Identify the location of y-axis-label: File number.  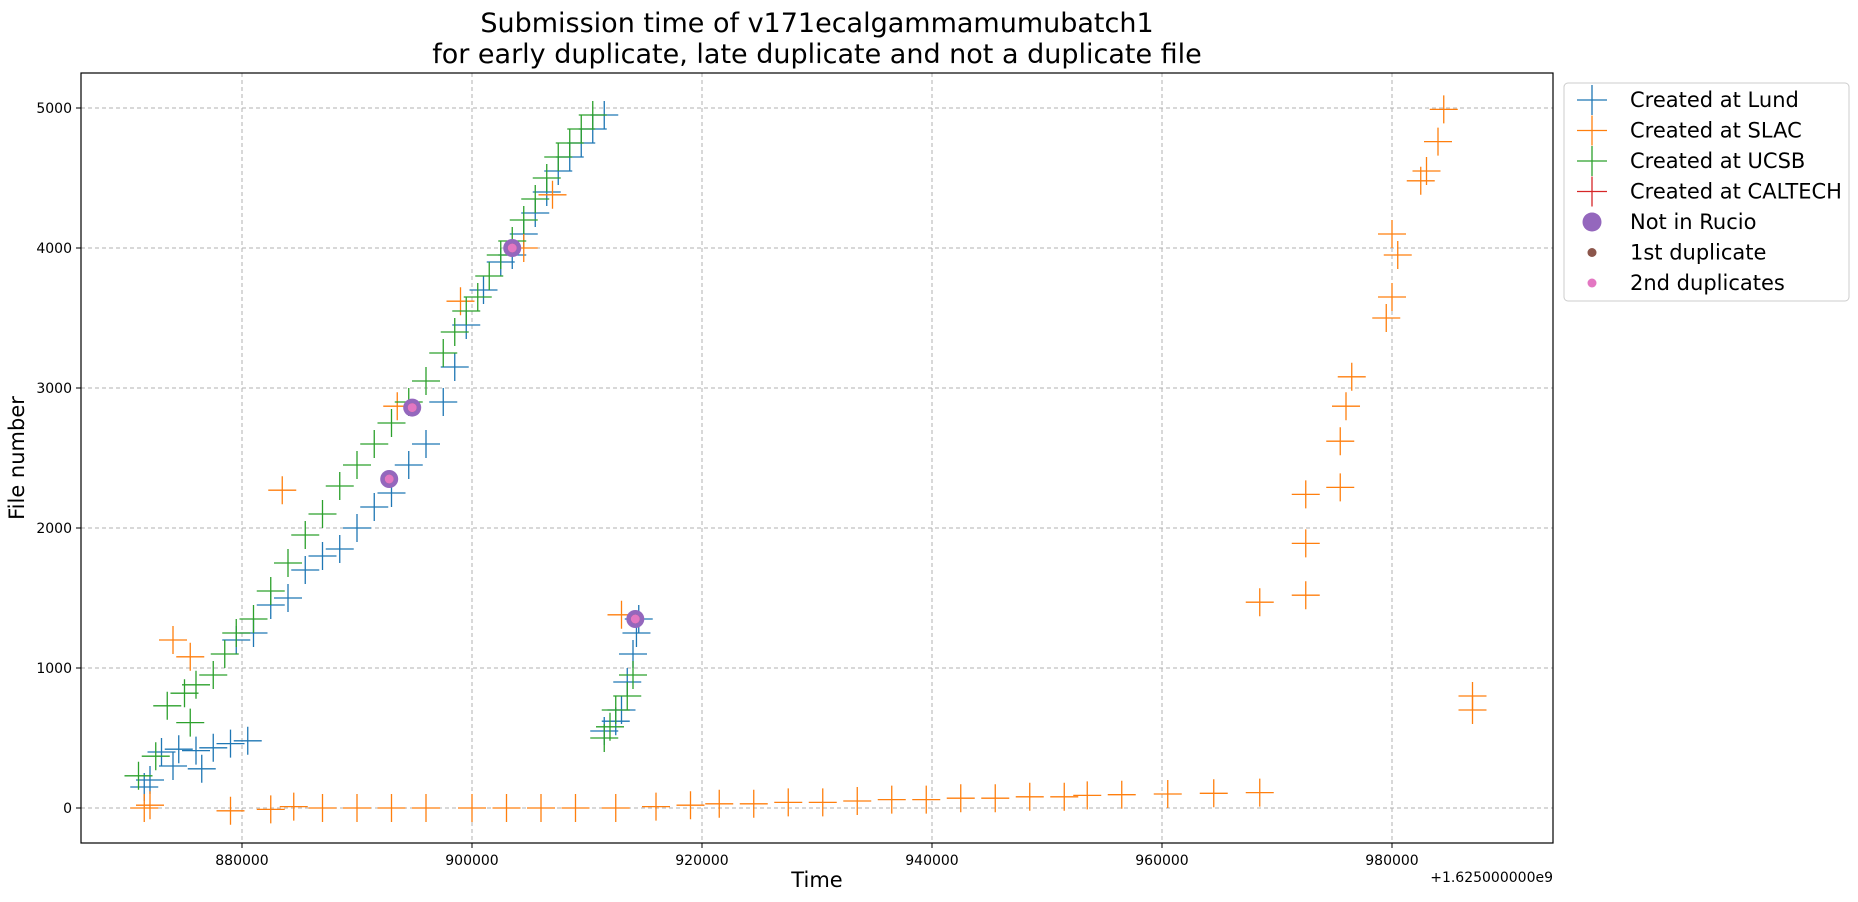
(17, 458).